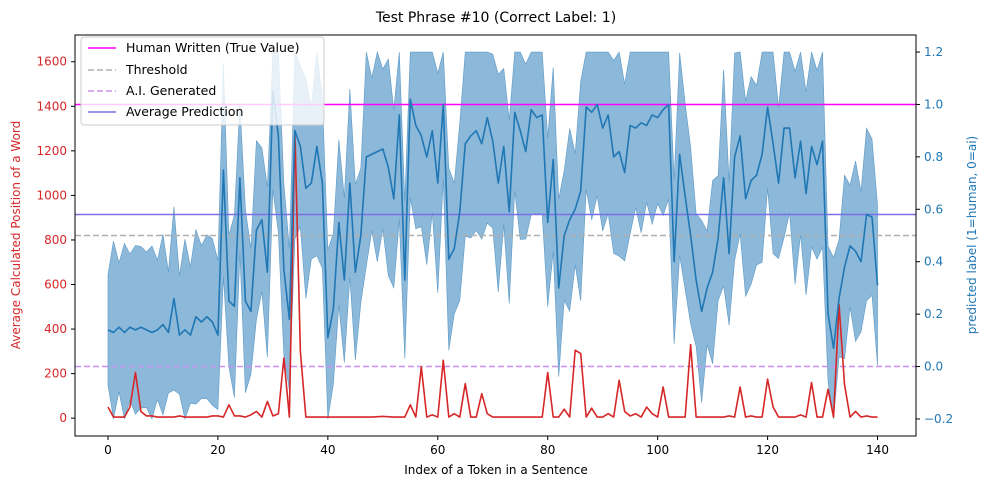 This screenshot has width=989, height=494. What do you see at coordinates (972, 235) in the screenshot?
I see `y-axis-right-label: predicted label (1=human, 0=ai)` at bounding box center [972, 235].